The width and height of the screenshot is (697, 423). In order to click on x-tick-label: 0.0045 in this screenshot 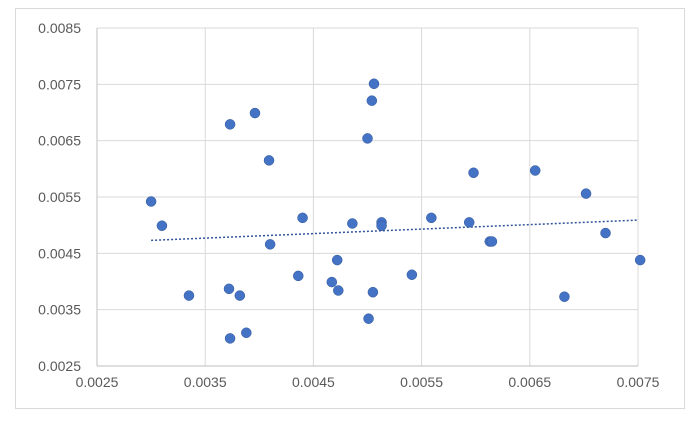, I will do `click(313, 382)`.